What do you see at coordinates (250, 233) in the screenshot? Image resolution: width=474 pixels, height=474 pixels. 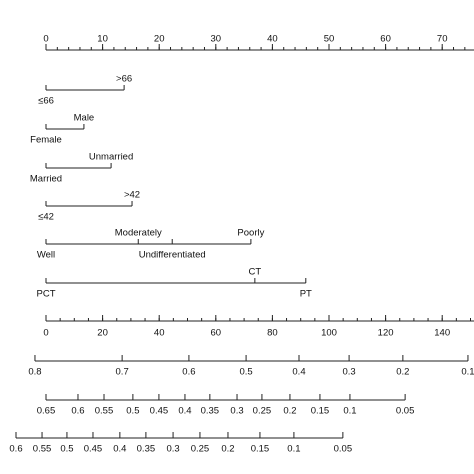 I see `level-label: Poorly` at bounding box center [250, 233].